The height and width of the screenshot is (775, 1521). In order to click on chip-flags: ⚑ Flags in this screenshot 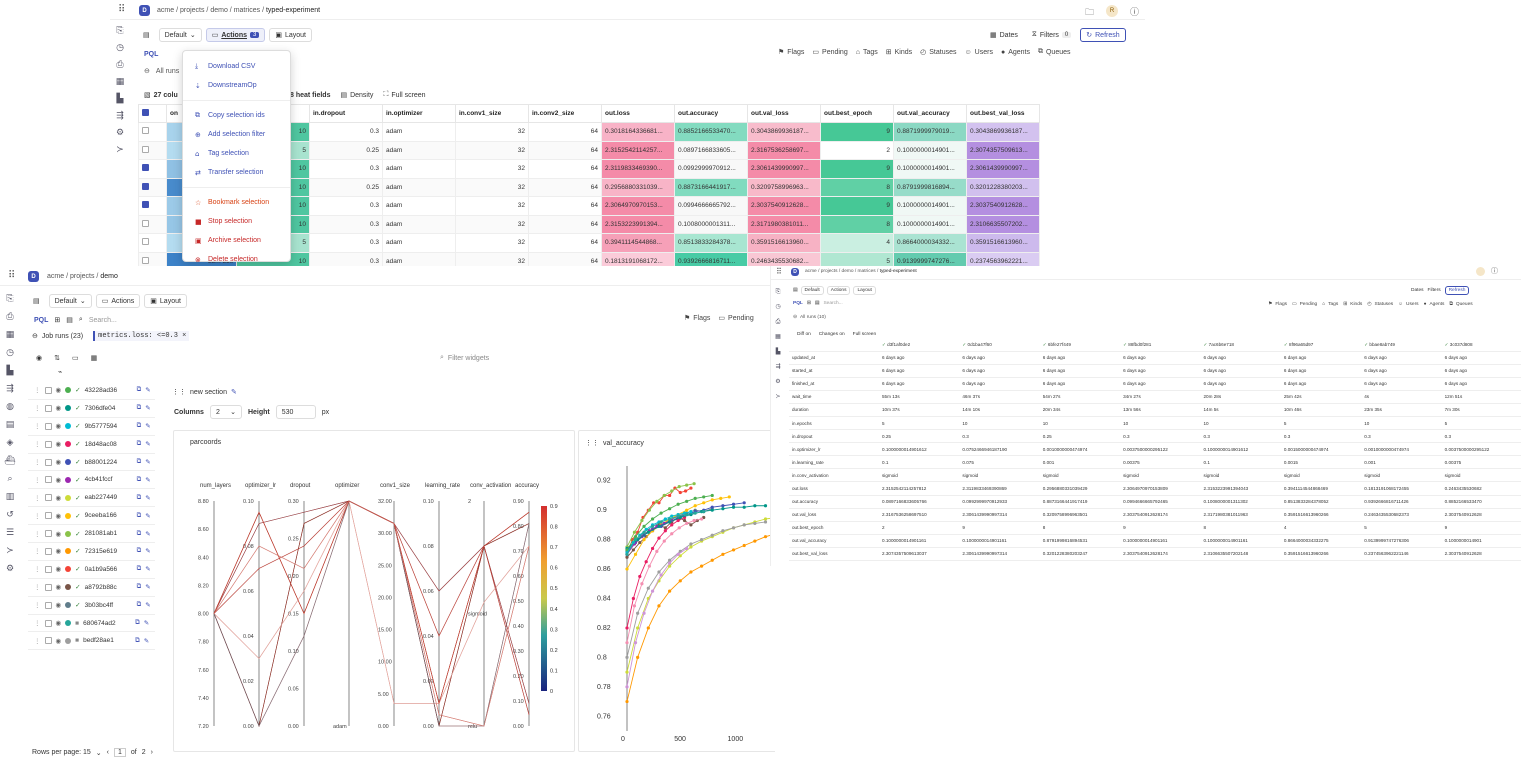, I will do `click(1277, 304)`.